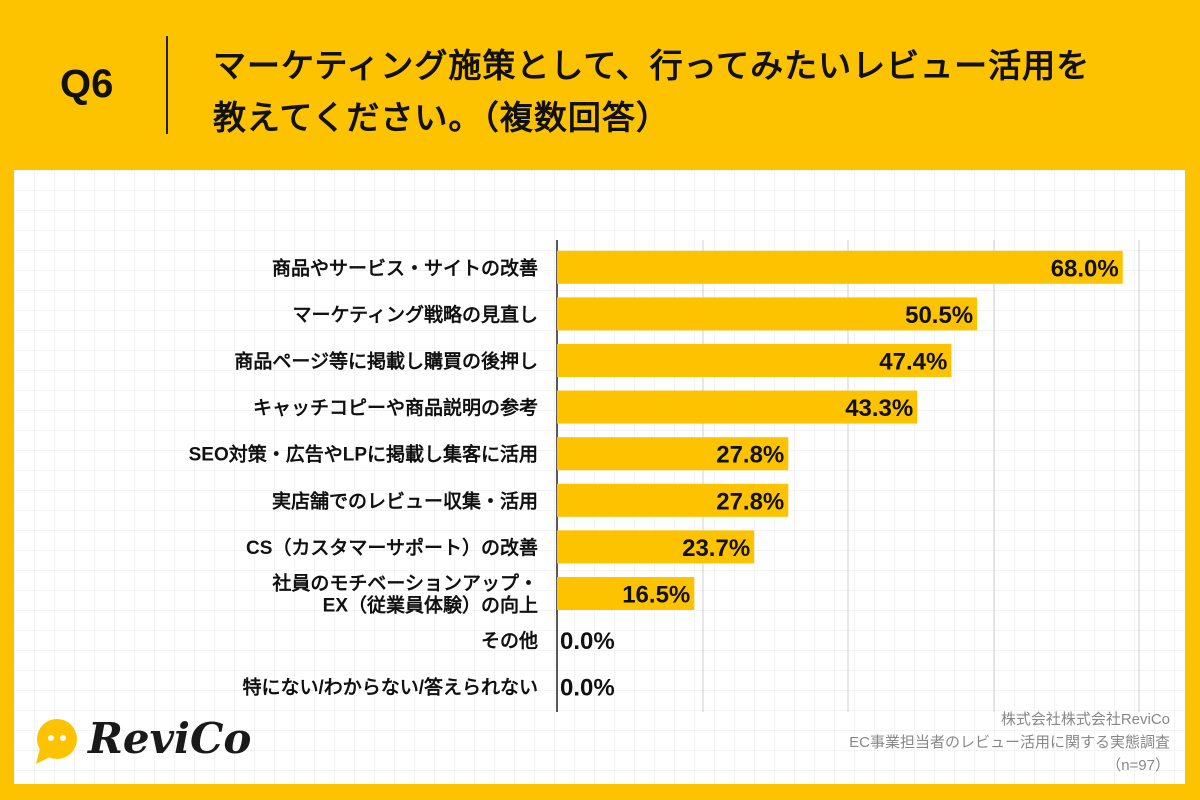  I want to click on category-label: CS（カスタマーサポート）の改善, so click(392, 547).